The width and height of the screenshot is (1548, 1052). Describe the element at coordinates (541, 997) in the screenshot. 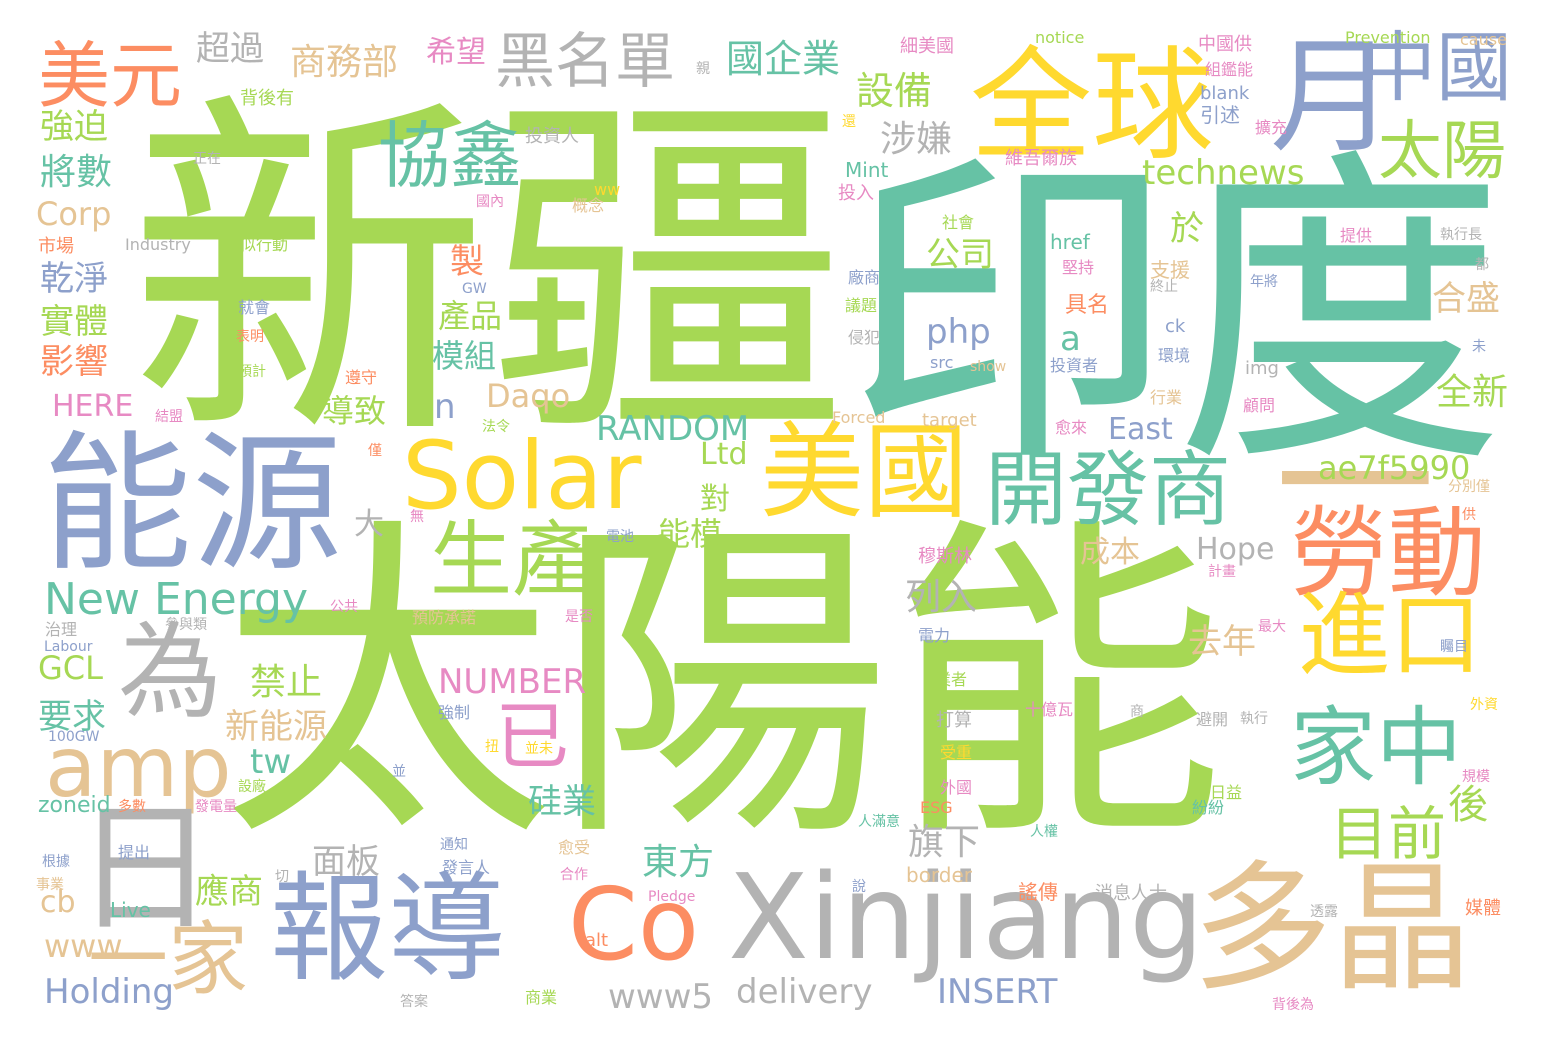

I see `word: 商業` at that location.